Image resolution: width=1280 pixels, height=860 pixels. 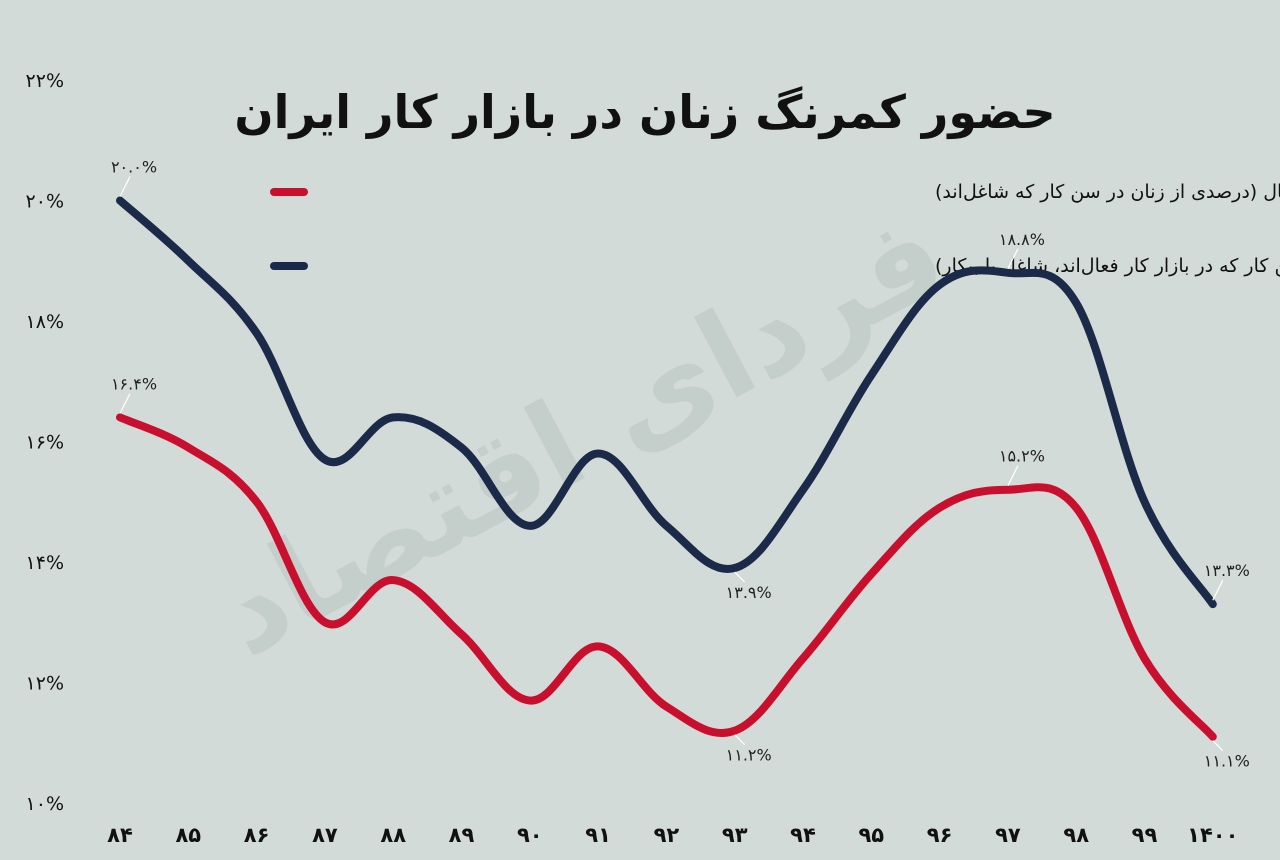 What do you see at coordinates (45, 202) in the screenshot?
I see `y-tick-label: ۲۰%` at bounding box center [45, 202].